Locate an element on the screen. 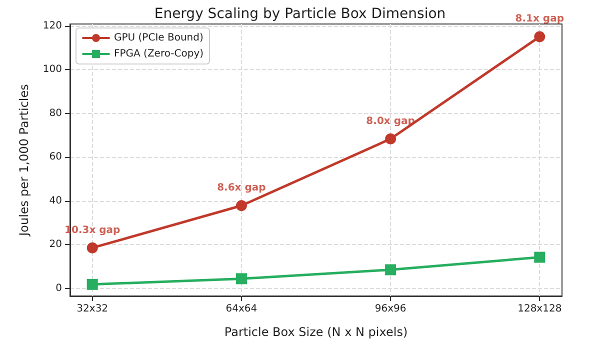 Image resolution: width=600 pixels, height=356 pixels. x-tick-label: 32x32 is located at coordinates (92, 309).